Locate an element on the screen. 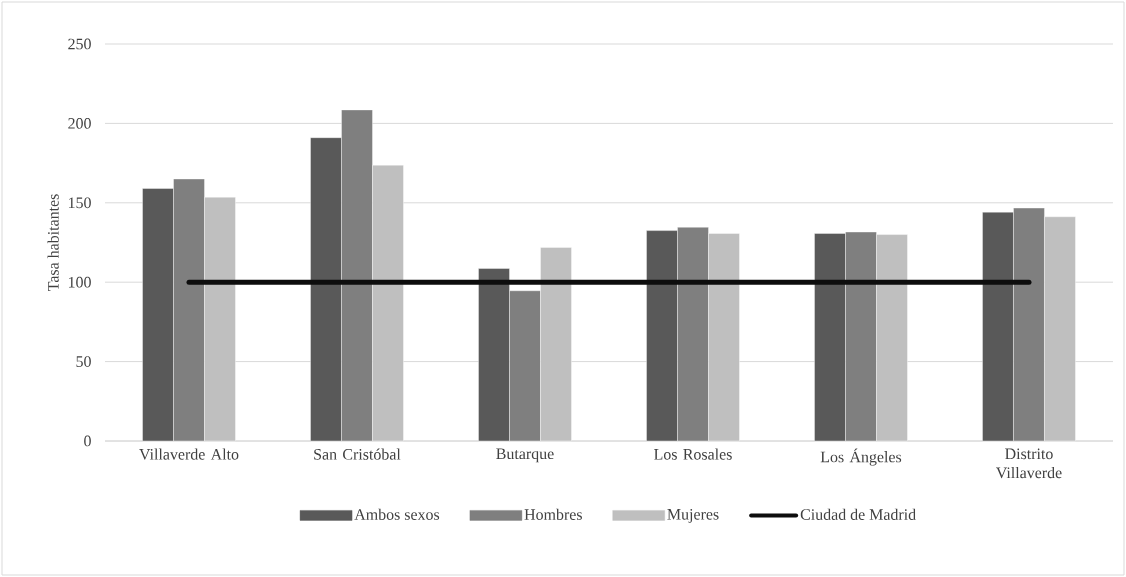  y-tick-label: 0 is located at coordinates (87, 441).